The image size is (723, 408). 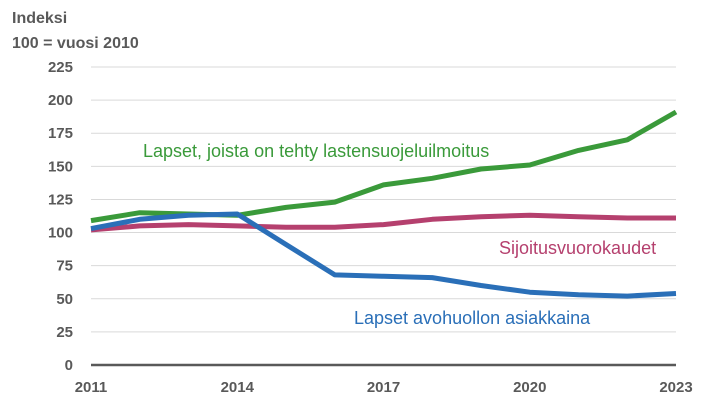 I want to click on y-tick-label: 25, so click(x=64, y=332).